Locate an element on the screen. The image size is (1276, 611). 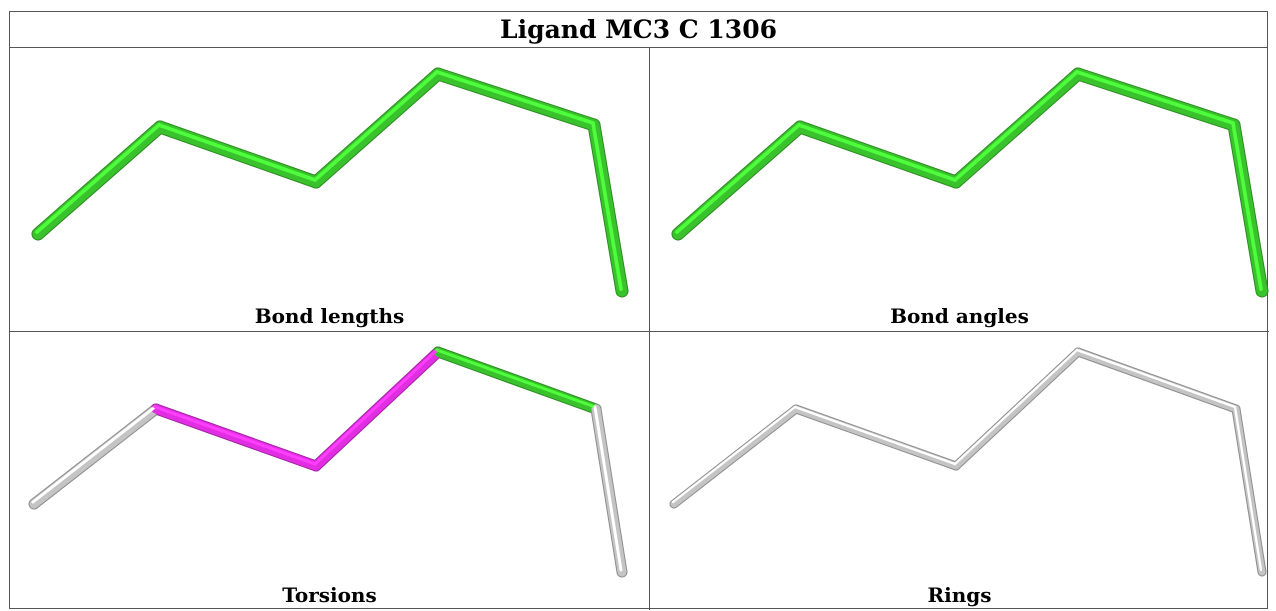
panel-label-torsions: Torsions is located at coordinates (329, 595).